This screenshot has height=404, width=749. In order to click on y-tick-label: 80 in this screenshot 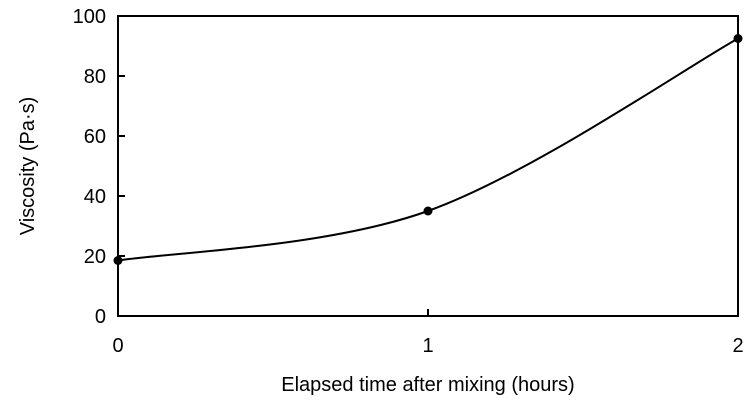, I will do `click(95, 77)`.